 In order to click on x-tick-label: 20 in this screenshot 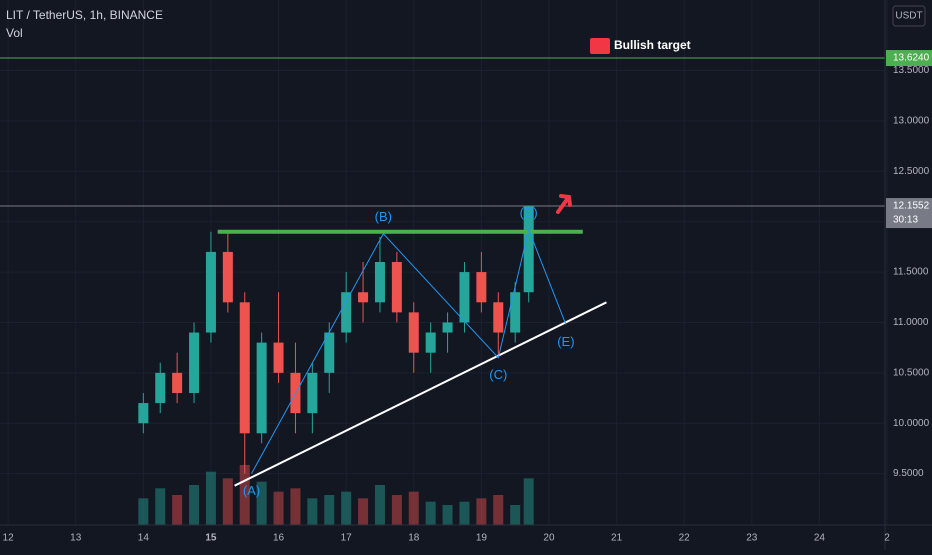, I will do `click(549, 538)`.